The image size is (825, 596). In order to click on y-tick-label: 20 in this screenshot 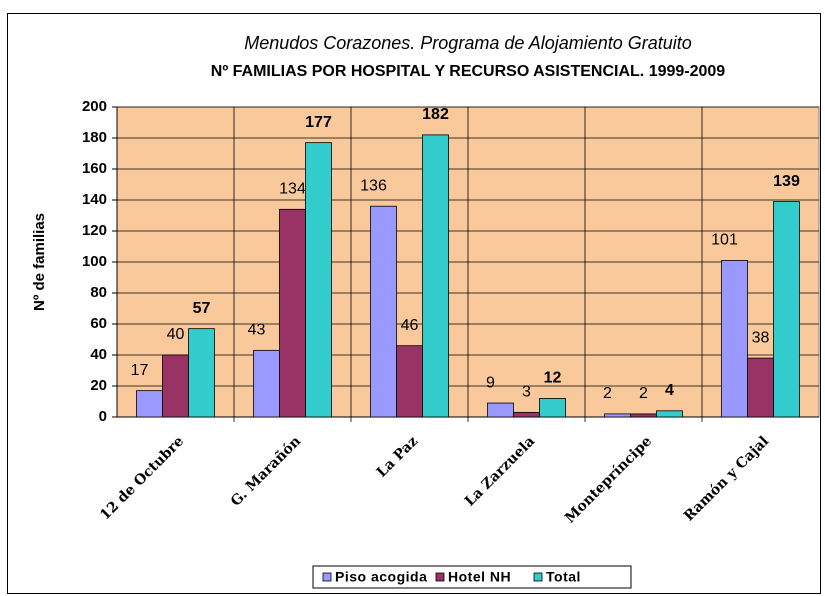, I will do `click(98, 385)`.